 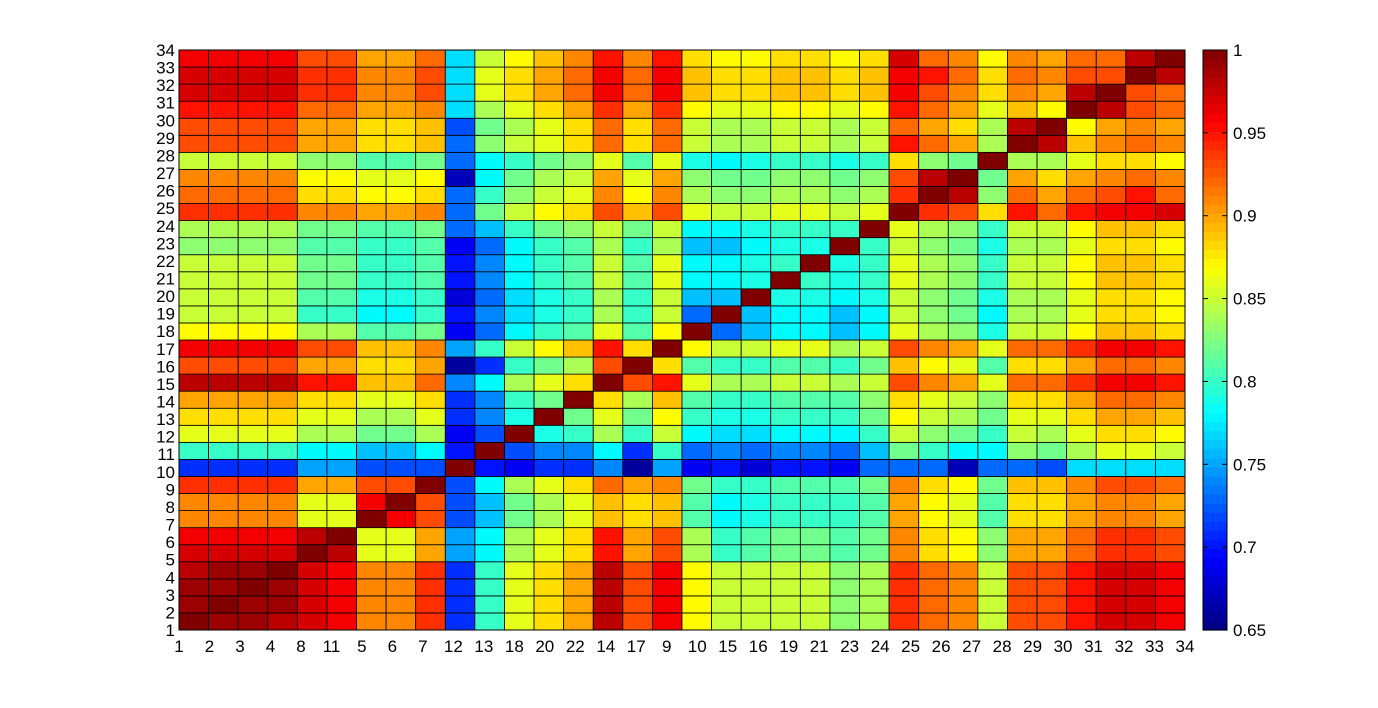 What do you see at coordinates (165, 278) in the screenshot?
I see `y-tick-label: 21` at bounding box center [165, 278].